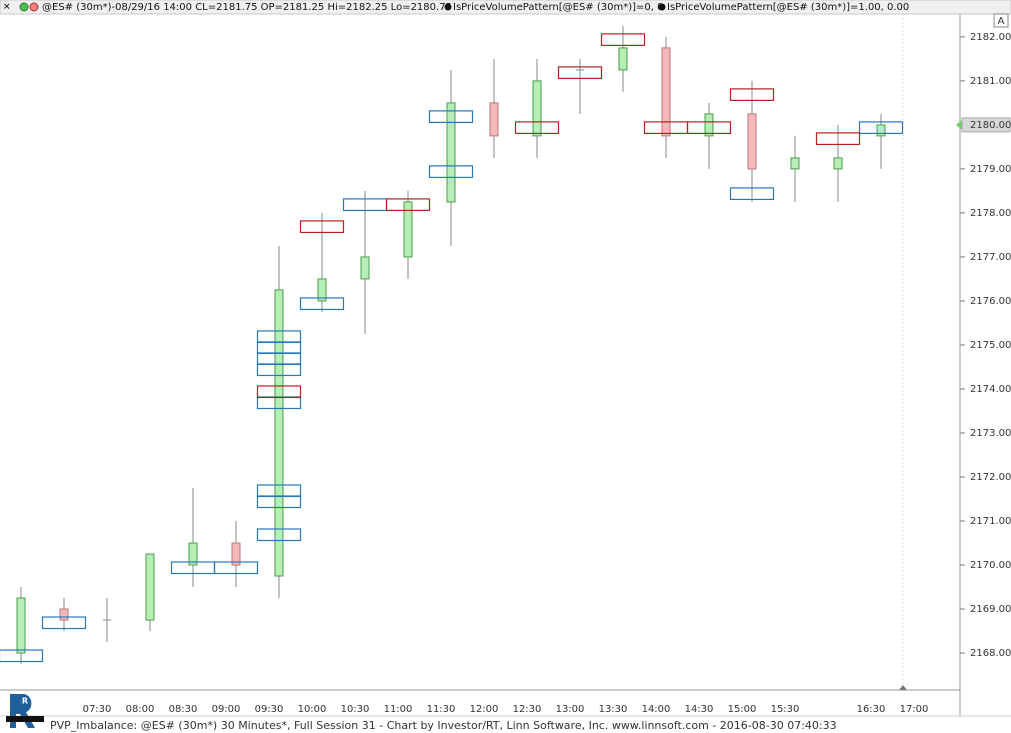 The height and width of the screenshot is (733, 1011). What do you see at coordinates (25, 711) in the screenshot?
I see `logo: R` at bounding box center [25, 711].